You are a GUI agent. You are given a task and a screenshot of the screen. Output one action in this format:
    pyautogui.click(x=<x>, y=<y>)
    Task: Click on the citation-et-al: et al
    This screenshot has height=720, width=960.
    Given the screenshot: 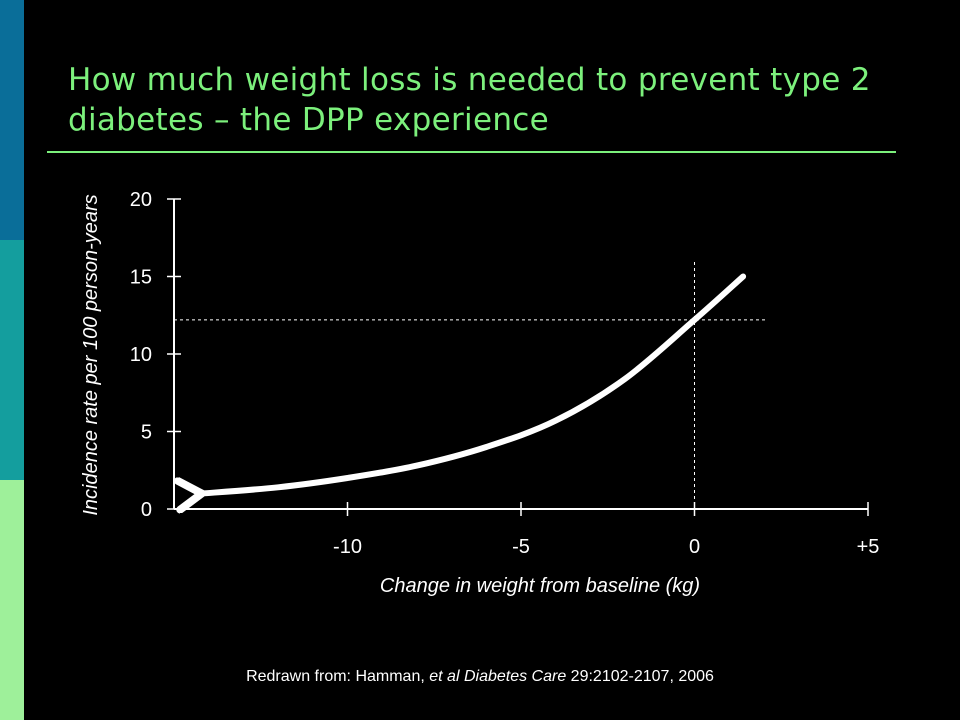 What is the action you would take?
    pyautogui.click(x=444, y=676)
    